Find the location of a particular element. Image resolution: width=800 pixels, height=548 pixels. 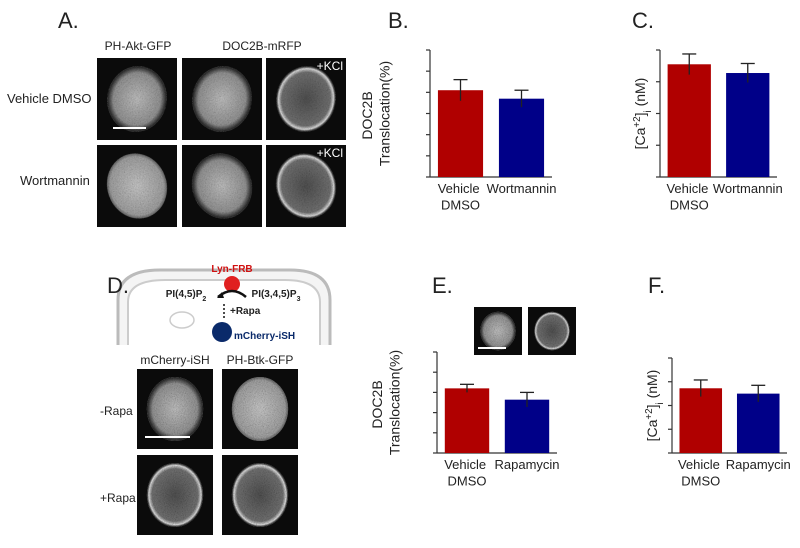

diagram-label: +Rapa is located at coordinates (245, 311).